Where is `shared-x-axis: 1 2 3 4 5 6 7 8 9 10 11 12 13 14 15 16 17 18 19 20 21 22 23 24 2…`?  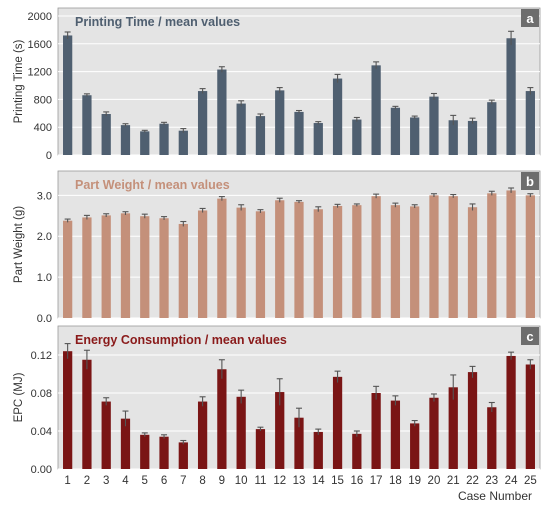 shared-x-axis: 1 2 3 4 5 6 7 8 9 10 11 12 13 14 15 16 17 18 19 20 21 22 23 24 2… is located at coordinates (300, 481).